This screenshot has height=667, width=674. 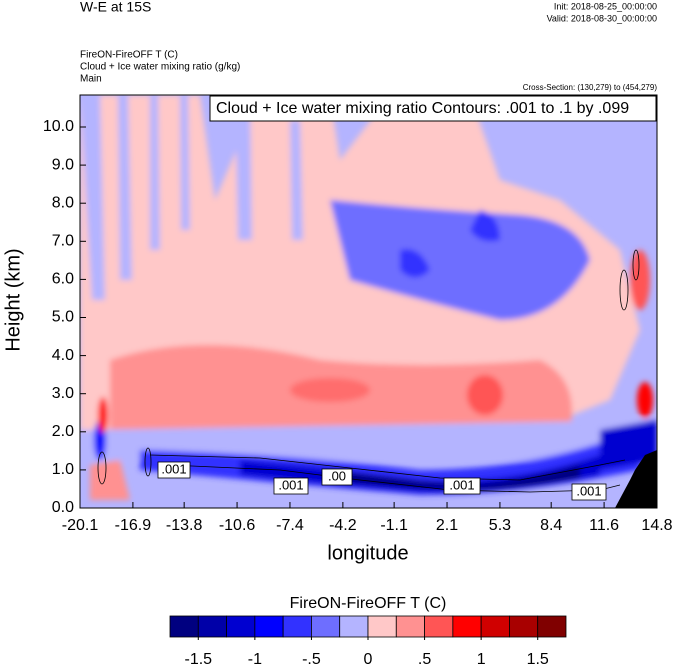 What do you see at coordinates (63, 279) in the screenshot?
I see `y-tick-label: 6.0` at bounding box center [63, 279].